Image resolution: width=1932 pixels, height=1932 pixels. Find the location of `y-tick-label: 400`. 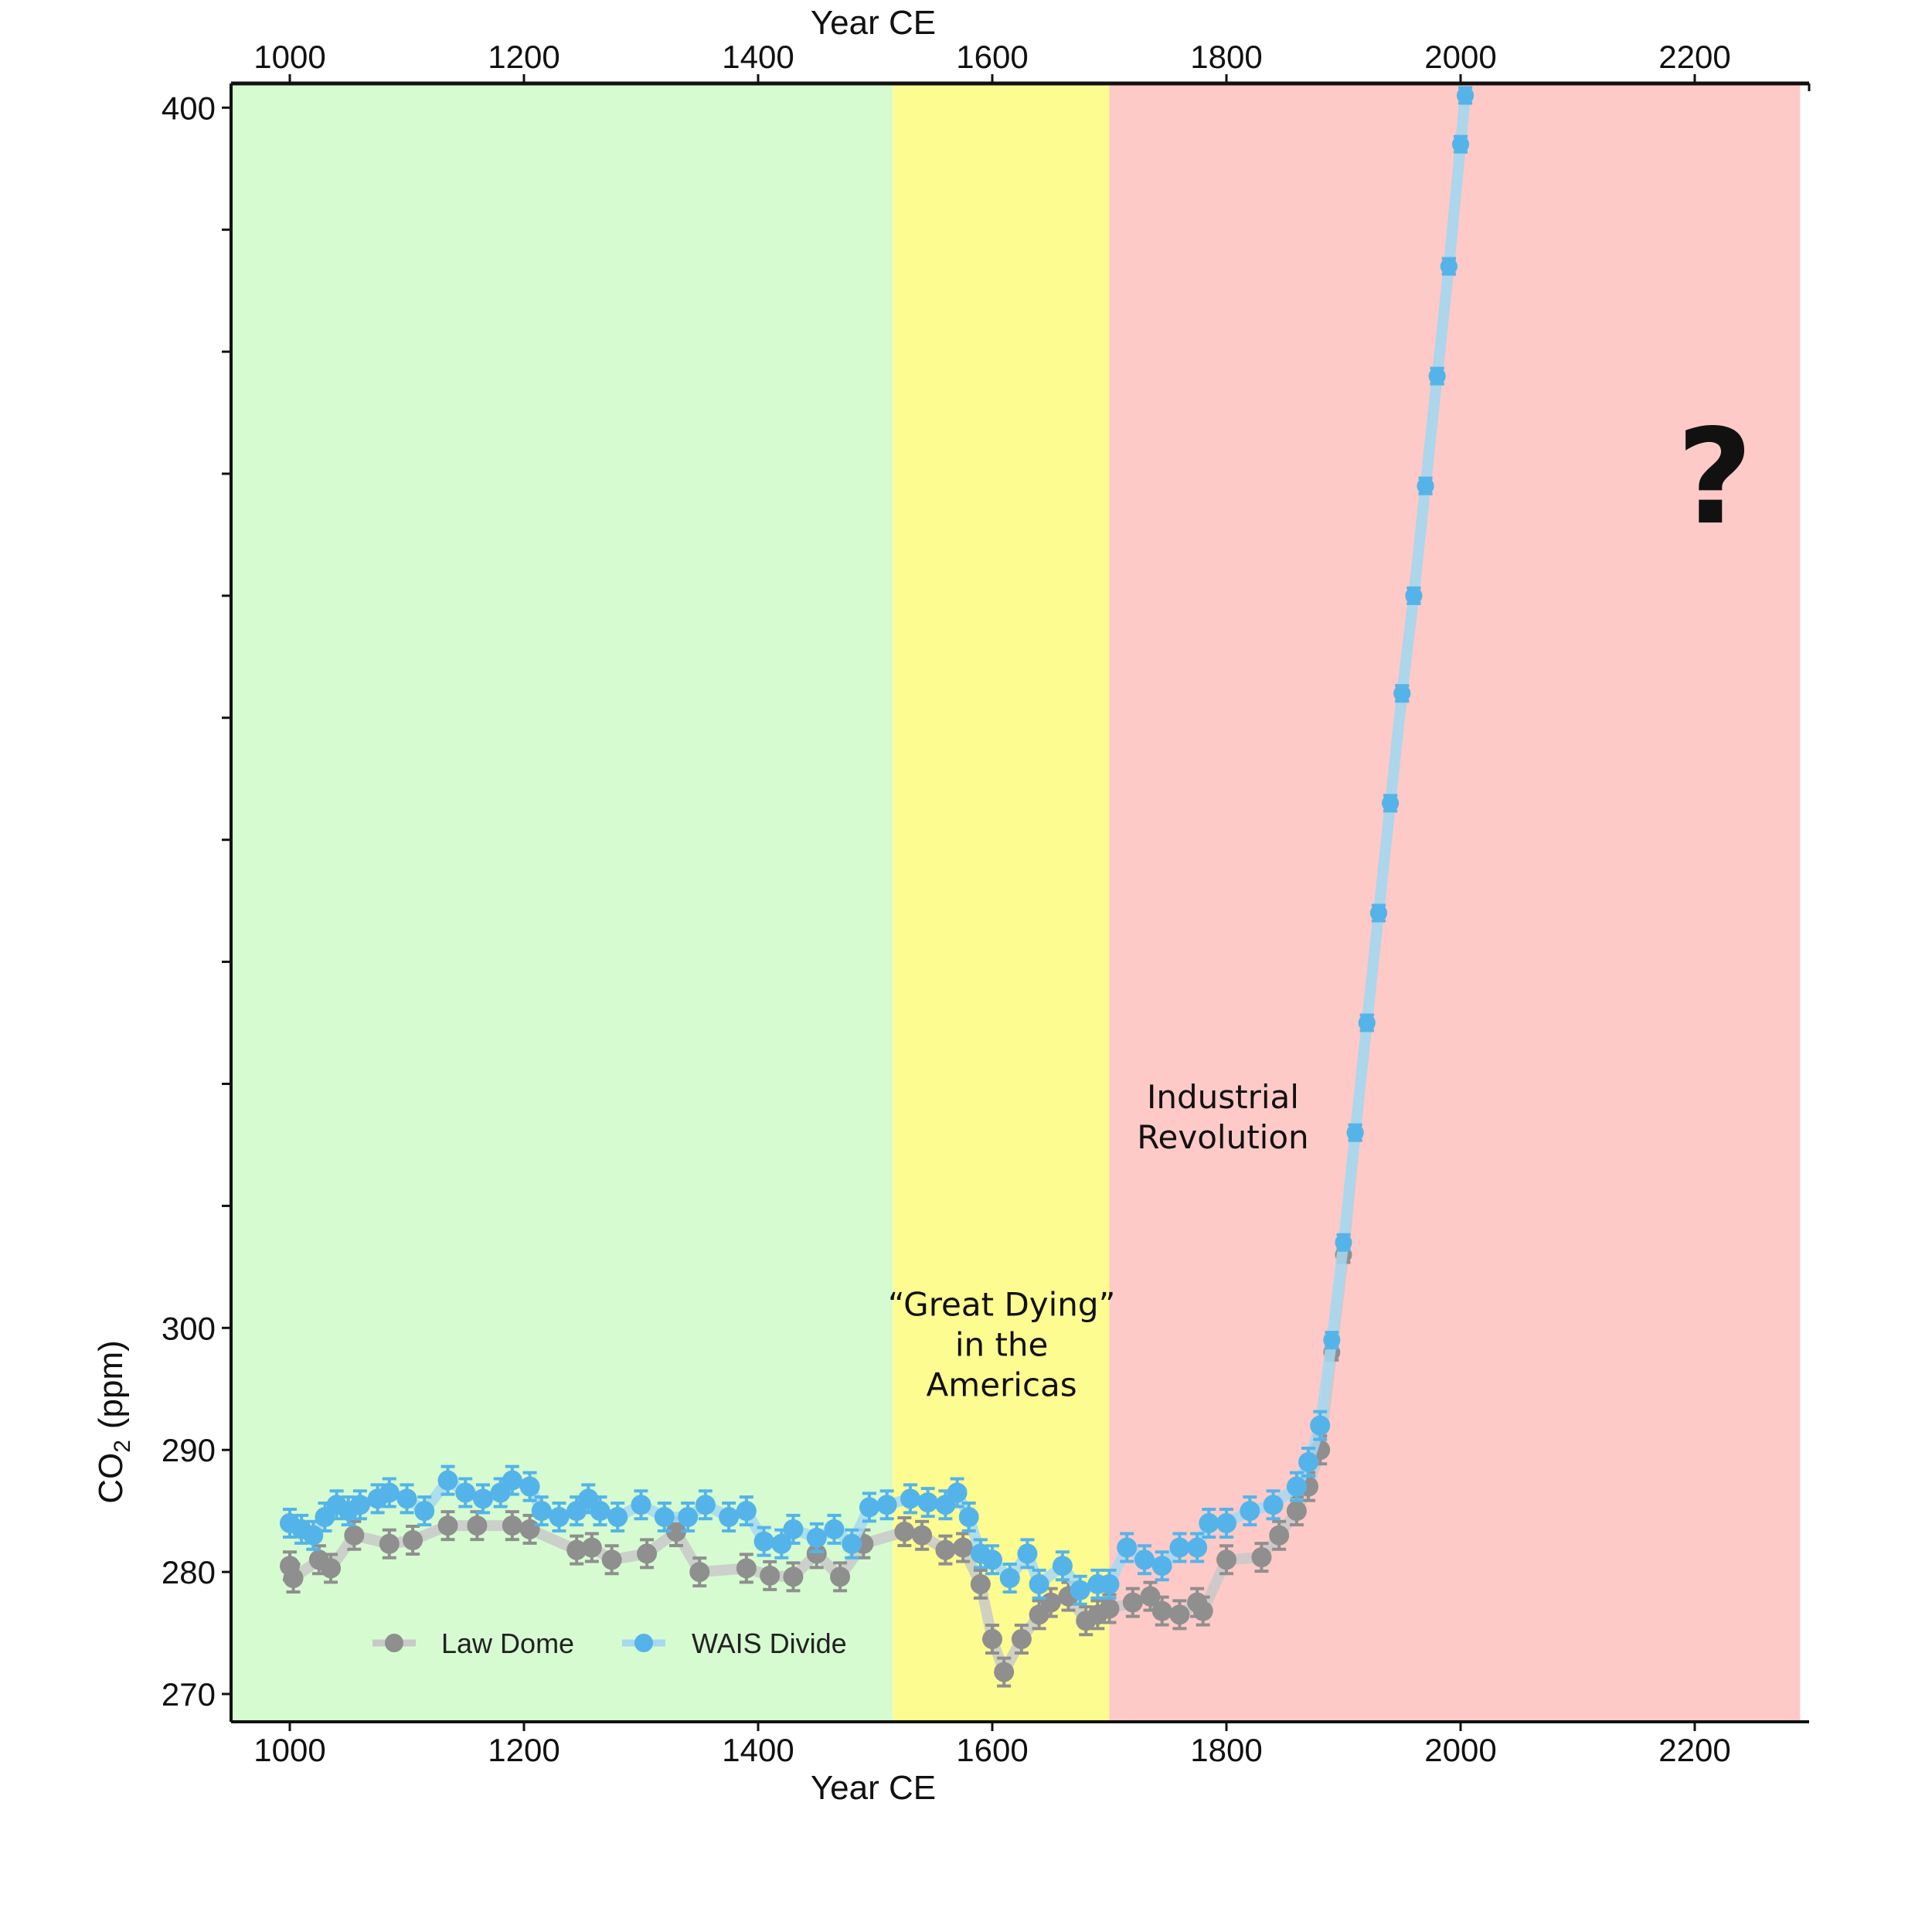

y-tick-label: 400 is located at coordinates (189, 108).